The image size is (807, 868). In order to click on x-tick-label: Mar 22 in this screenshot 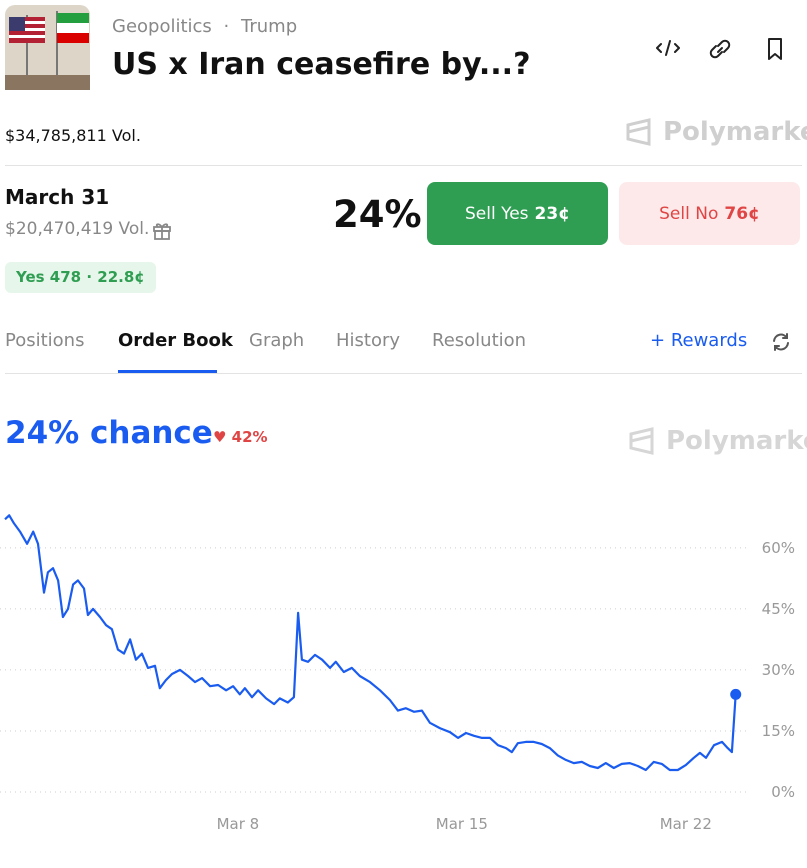, I will do `click(686, 824)`.